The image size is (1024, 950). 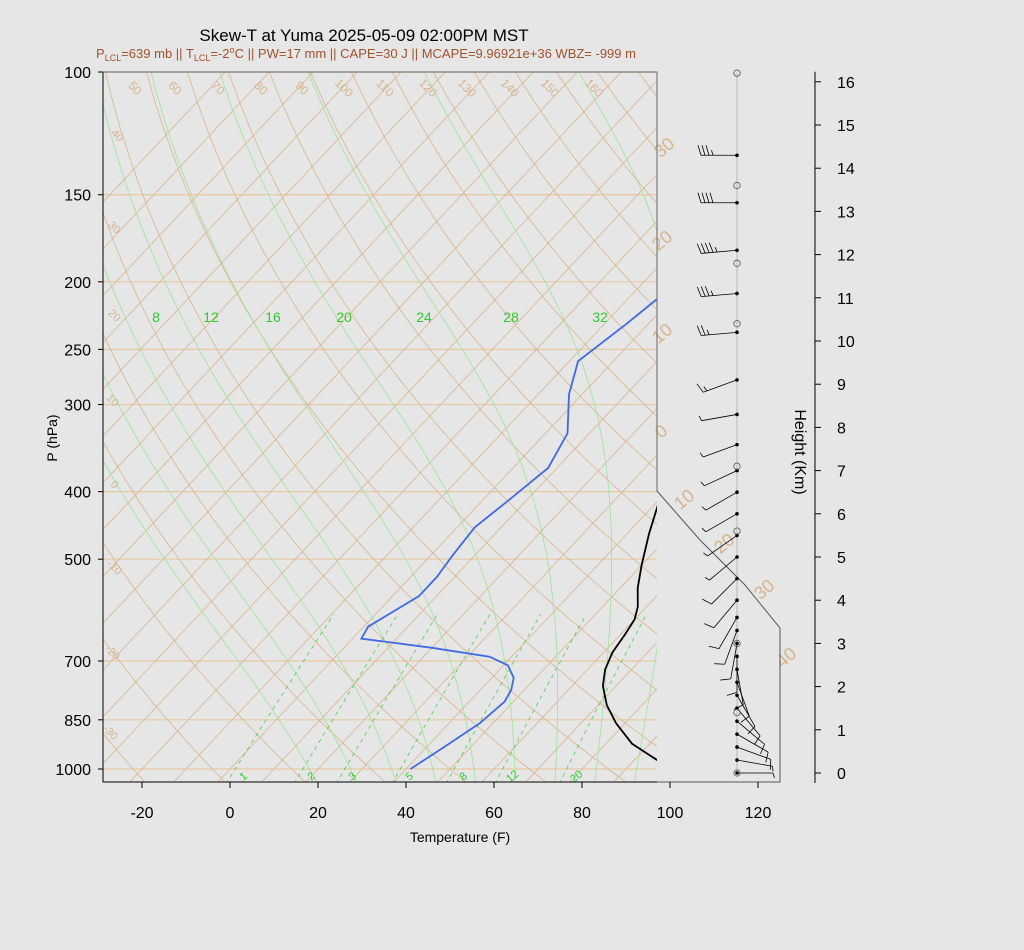 What do you see at coordinates (202, 58) in the screenshot?
I see `t-lcl-sub: LCL` at bounding box center [202, 58].